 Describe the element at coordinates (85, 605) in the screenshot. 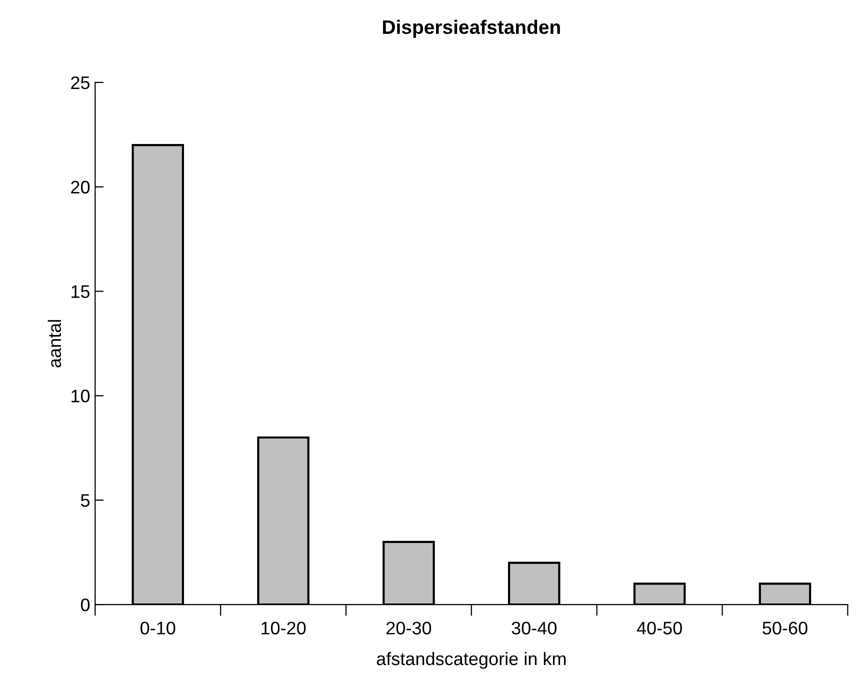

I see `y-tick-label: 0` at that location.